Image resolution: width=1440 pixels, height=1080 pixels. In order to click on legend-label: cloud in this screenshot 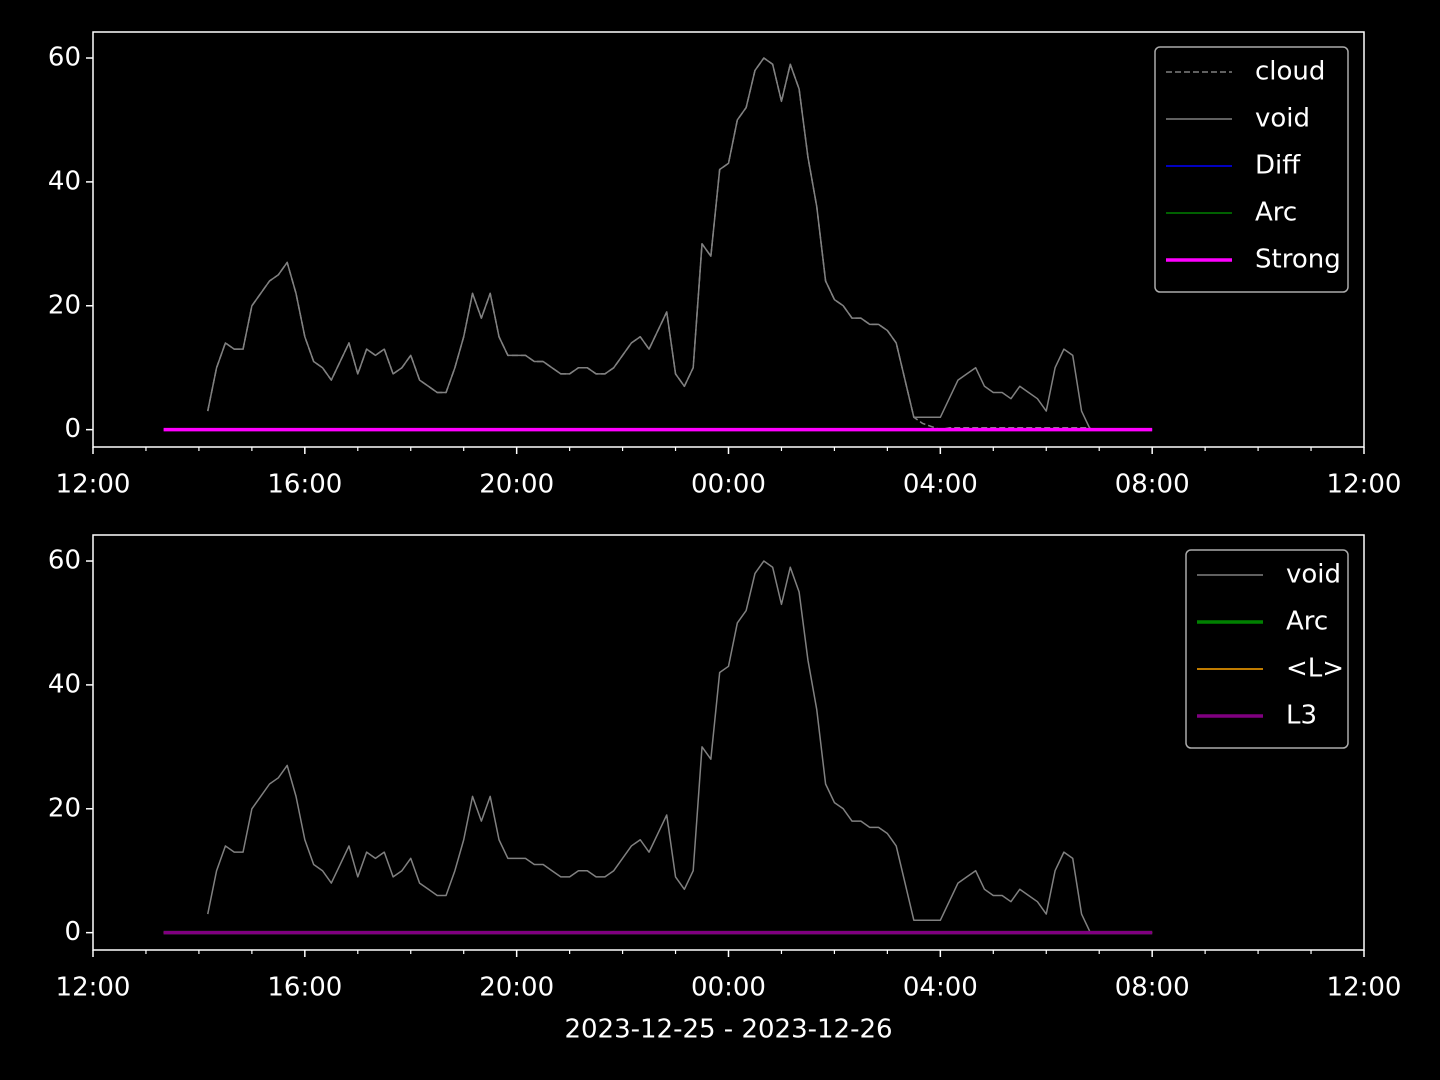, I will do `click(1290, 72)`.